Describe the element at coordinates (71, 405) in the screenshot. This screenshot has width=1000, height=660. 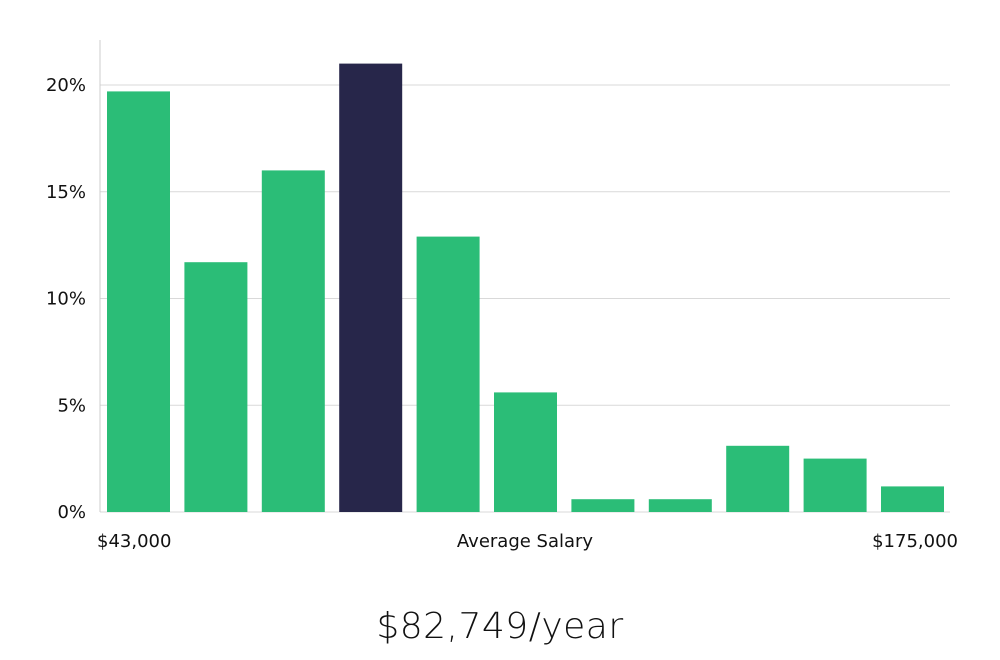
I see `y-tick-label-5: 5%` at that location.